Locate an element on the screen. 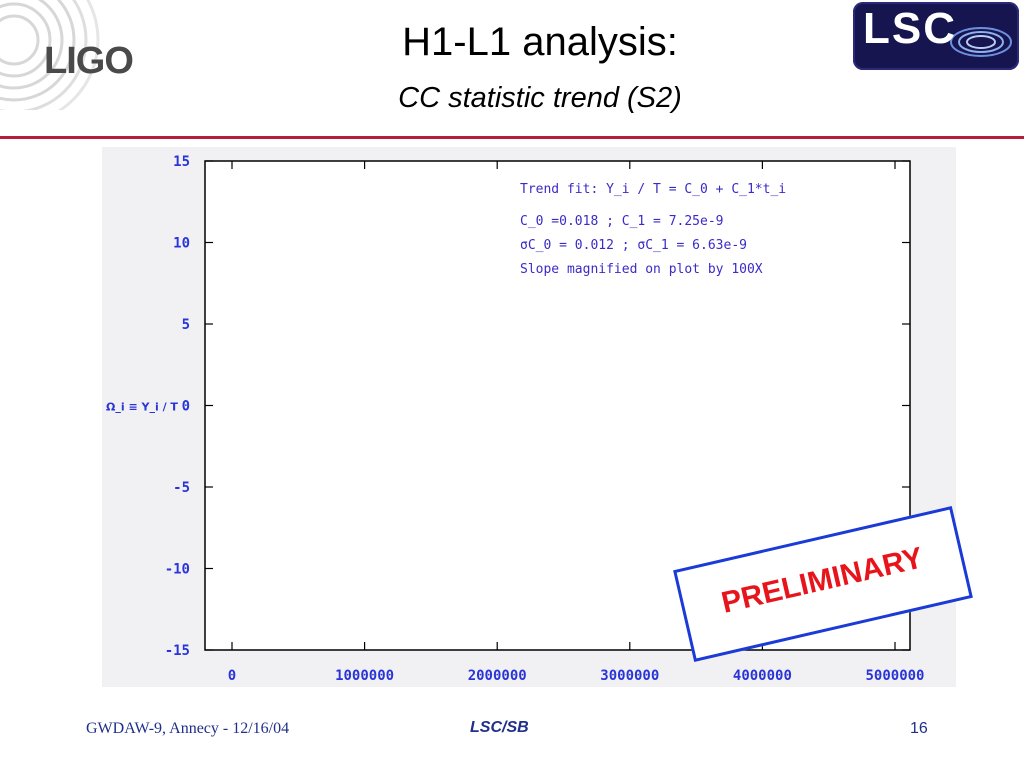 Image resolution: width=1024 pixels, height=768 pixels. x-tick-label: 1000000 is located at coordinates (364, 676).